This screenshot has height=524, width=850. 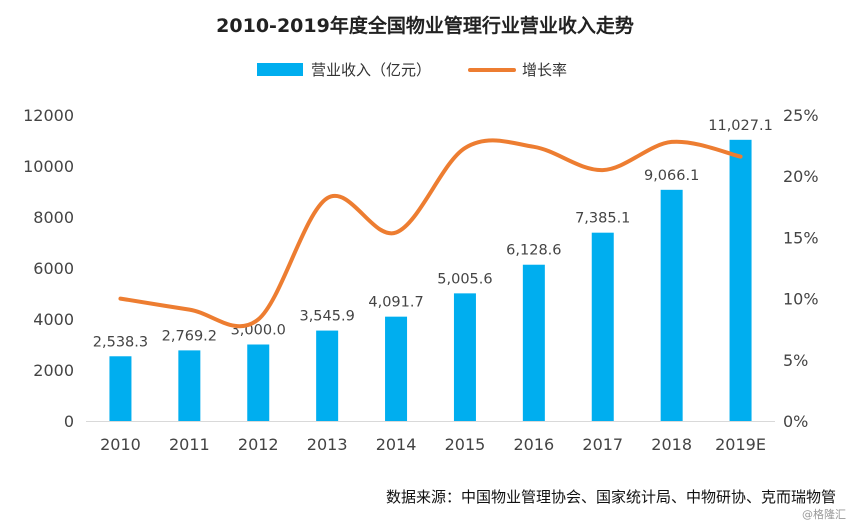 I want to click on chart-title: 2010-2019年度全国物业管理行业营业收入走势, so click(x=425, y=25).